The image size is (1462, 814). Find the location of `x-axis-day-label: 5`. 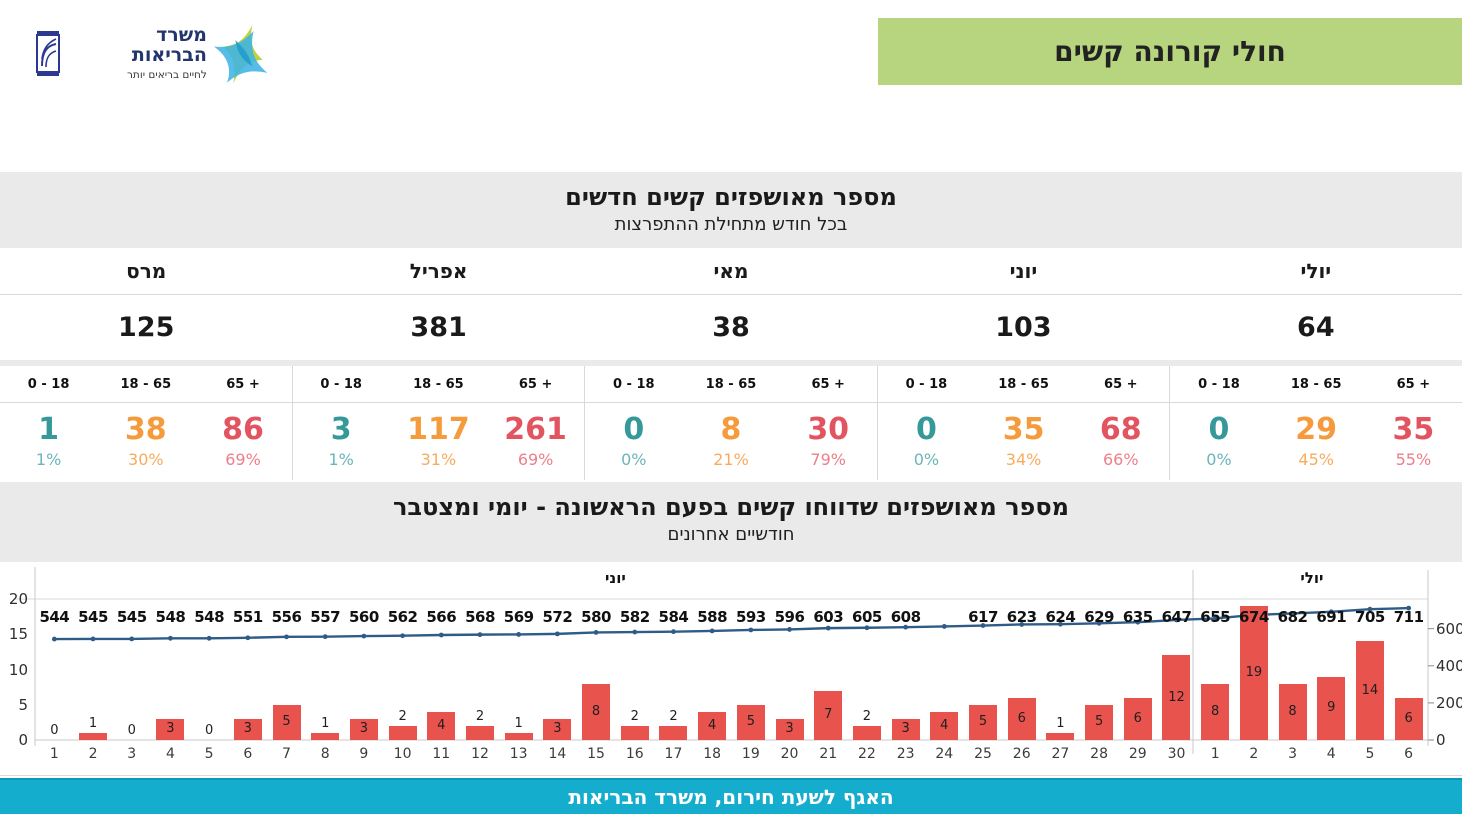

x-axis-day-label: 5 is located at coordinates (1370, 754).